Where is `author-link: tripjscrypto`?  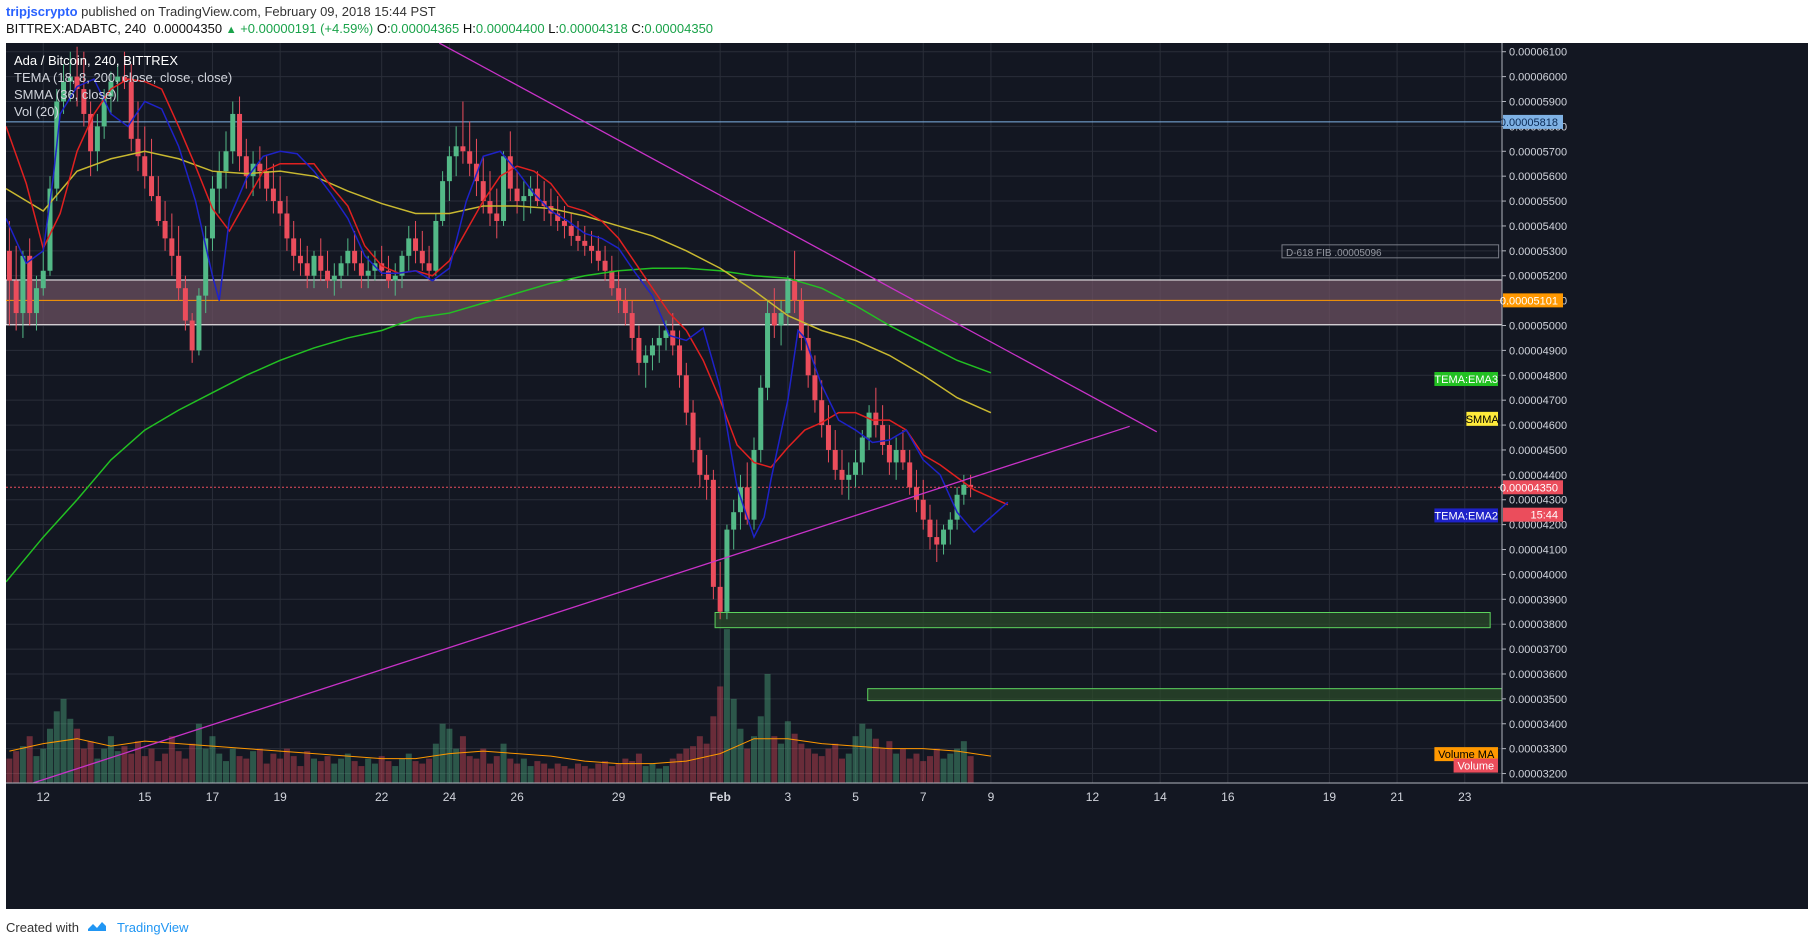
author-link: tripjscrypto is located at coordinates (42, 11).